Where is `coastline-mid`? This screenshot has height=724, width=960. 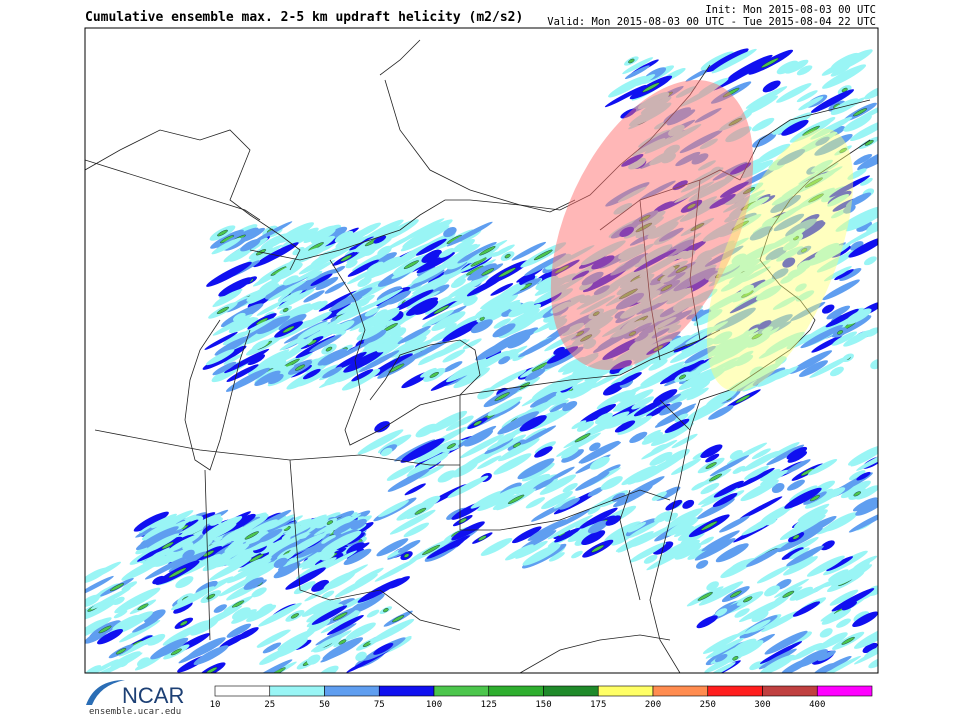
coastline-mid is located at coordinates (655, 551).